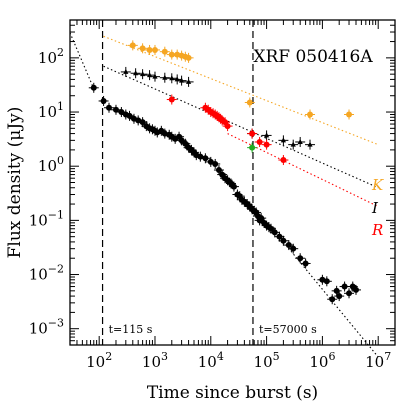 This screenshot has height=415, width=415. Describe the element at coordinates (51, 56) in the screenshot. I see `y-tick-label: 10²` at that location.